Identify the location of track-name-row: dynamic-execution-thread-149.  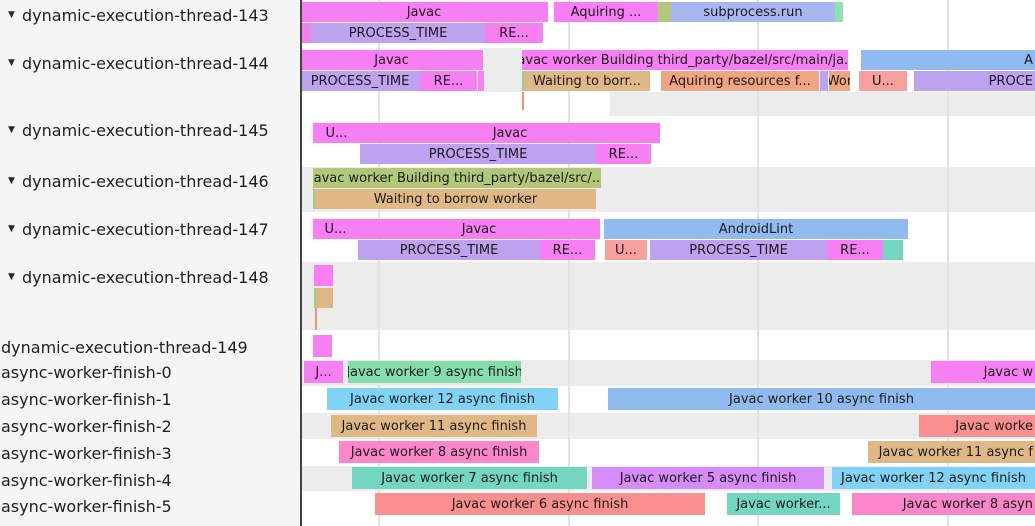
(124, 347).